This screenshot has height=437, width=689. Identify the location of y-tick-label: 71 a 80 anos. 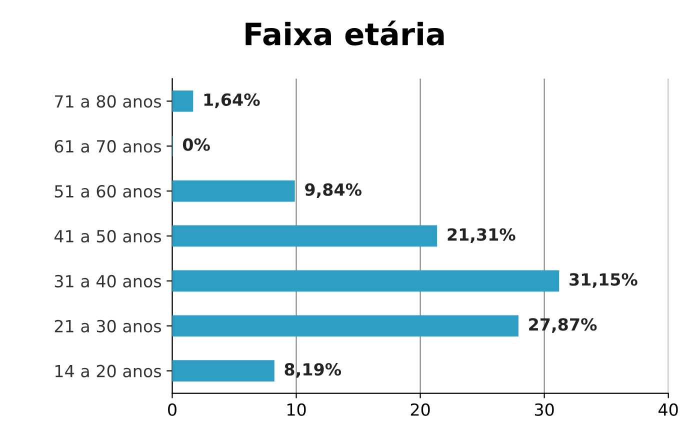
(108, 101).